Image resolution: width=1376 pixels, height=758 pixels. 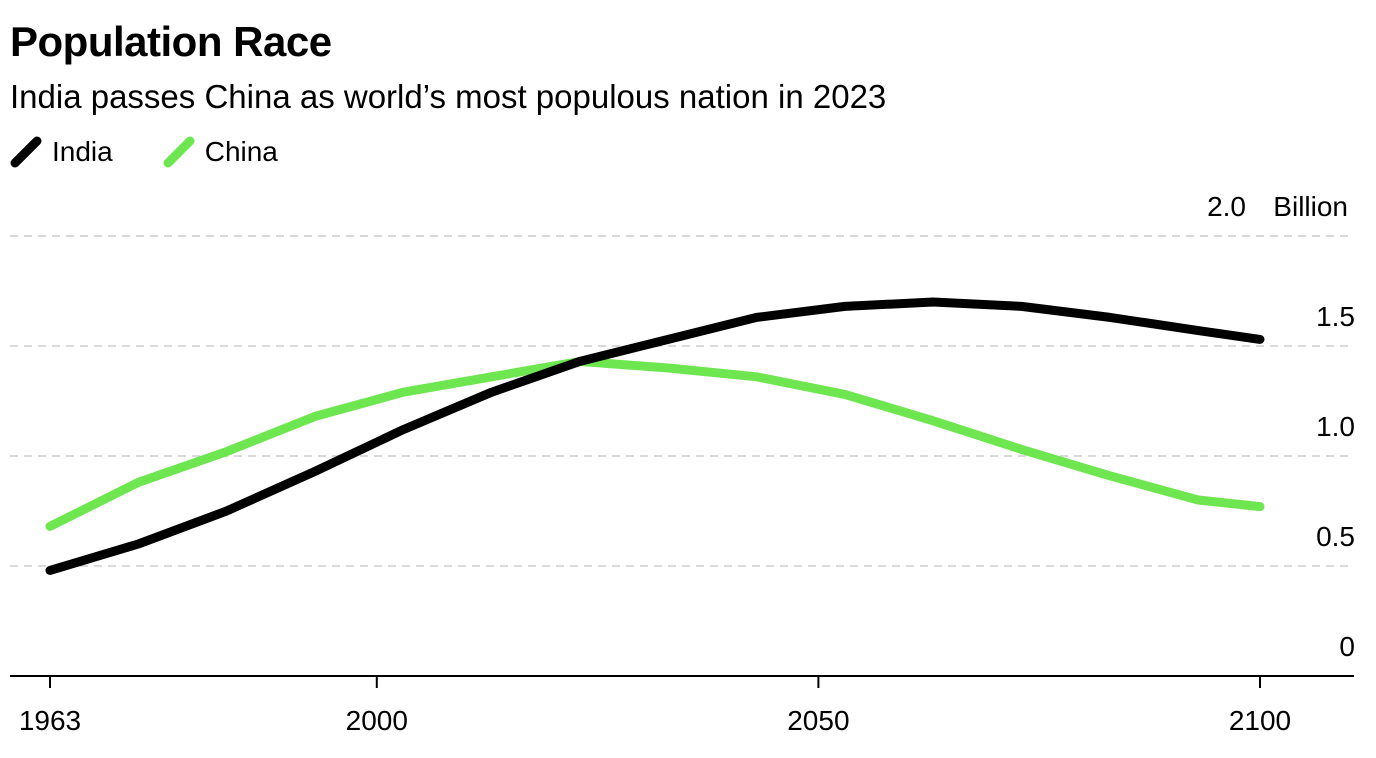 What do you see at coordinates (1335, 536) in the screenshot?
I see `y-tick-label: 0.5` at bounding box center [1335, 536].